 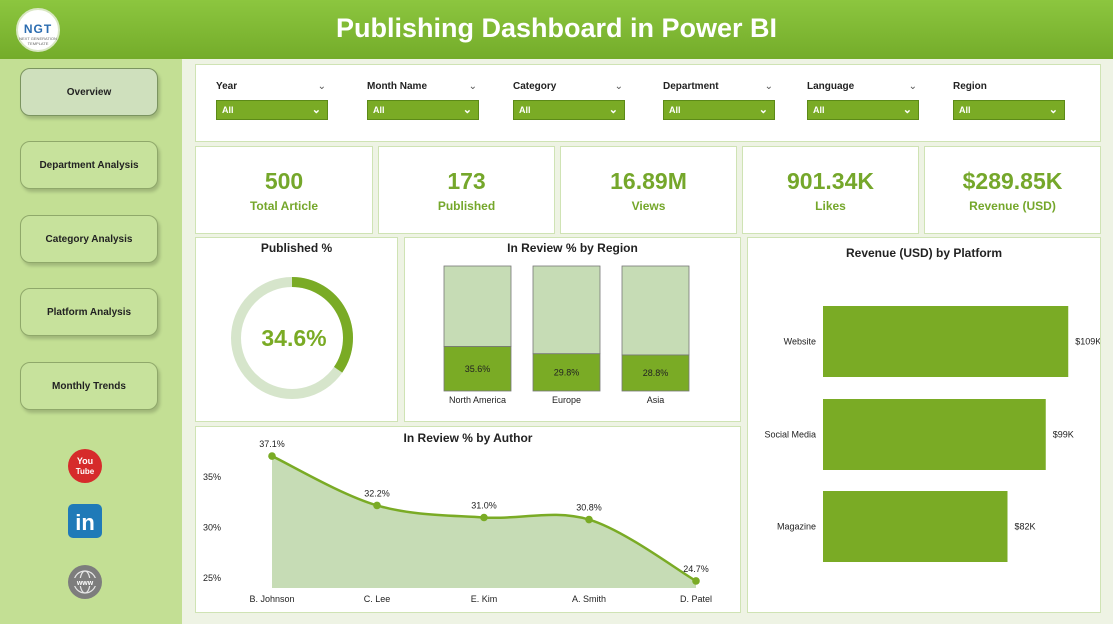 I want to click on bar-remainder-europe, so click(x=566, y=310).